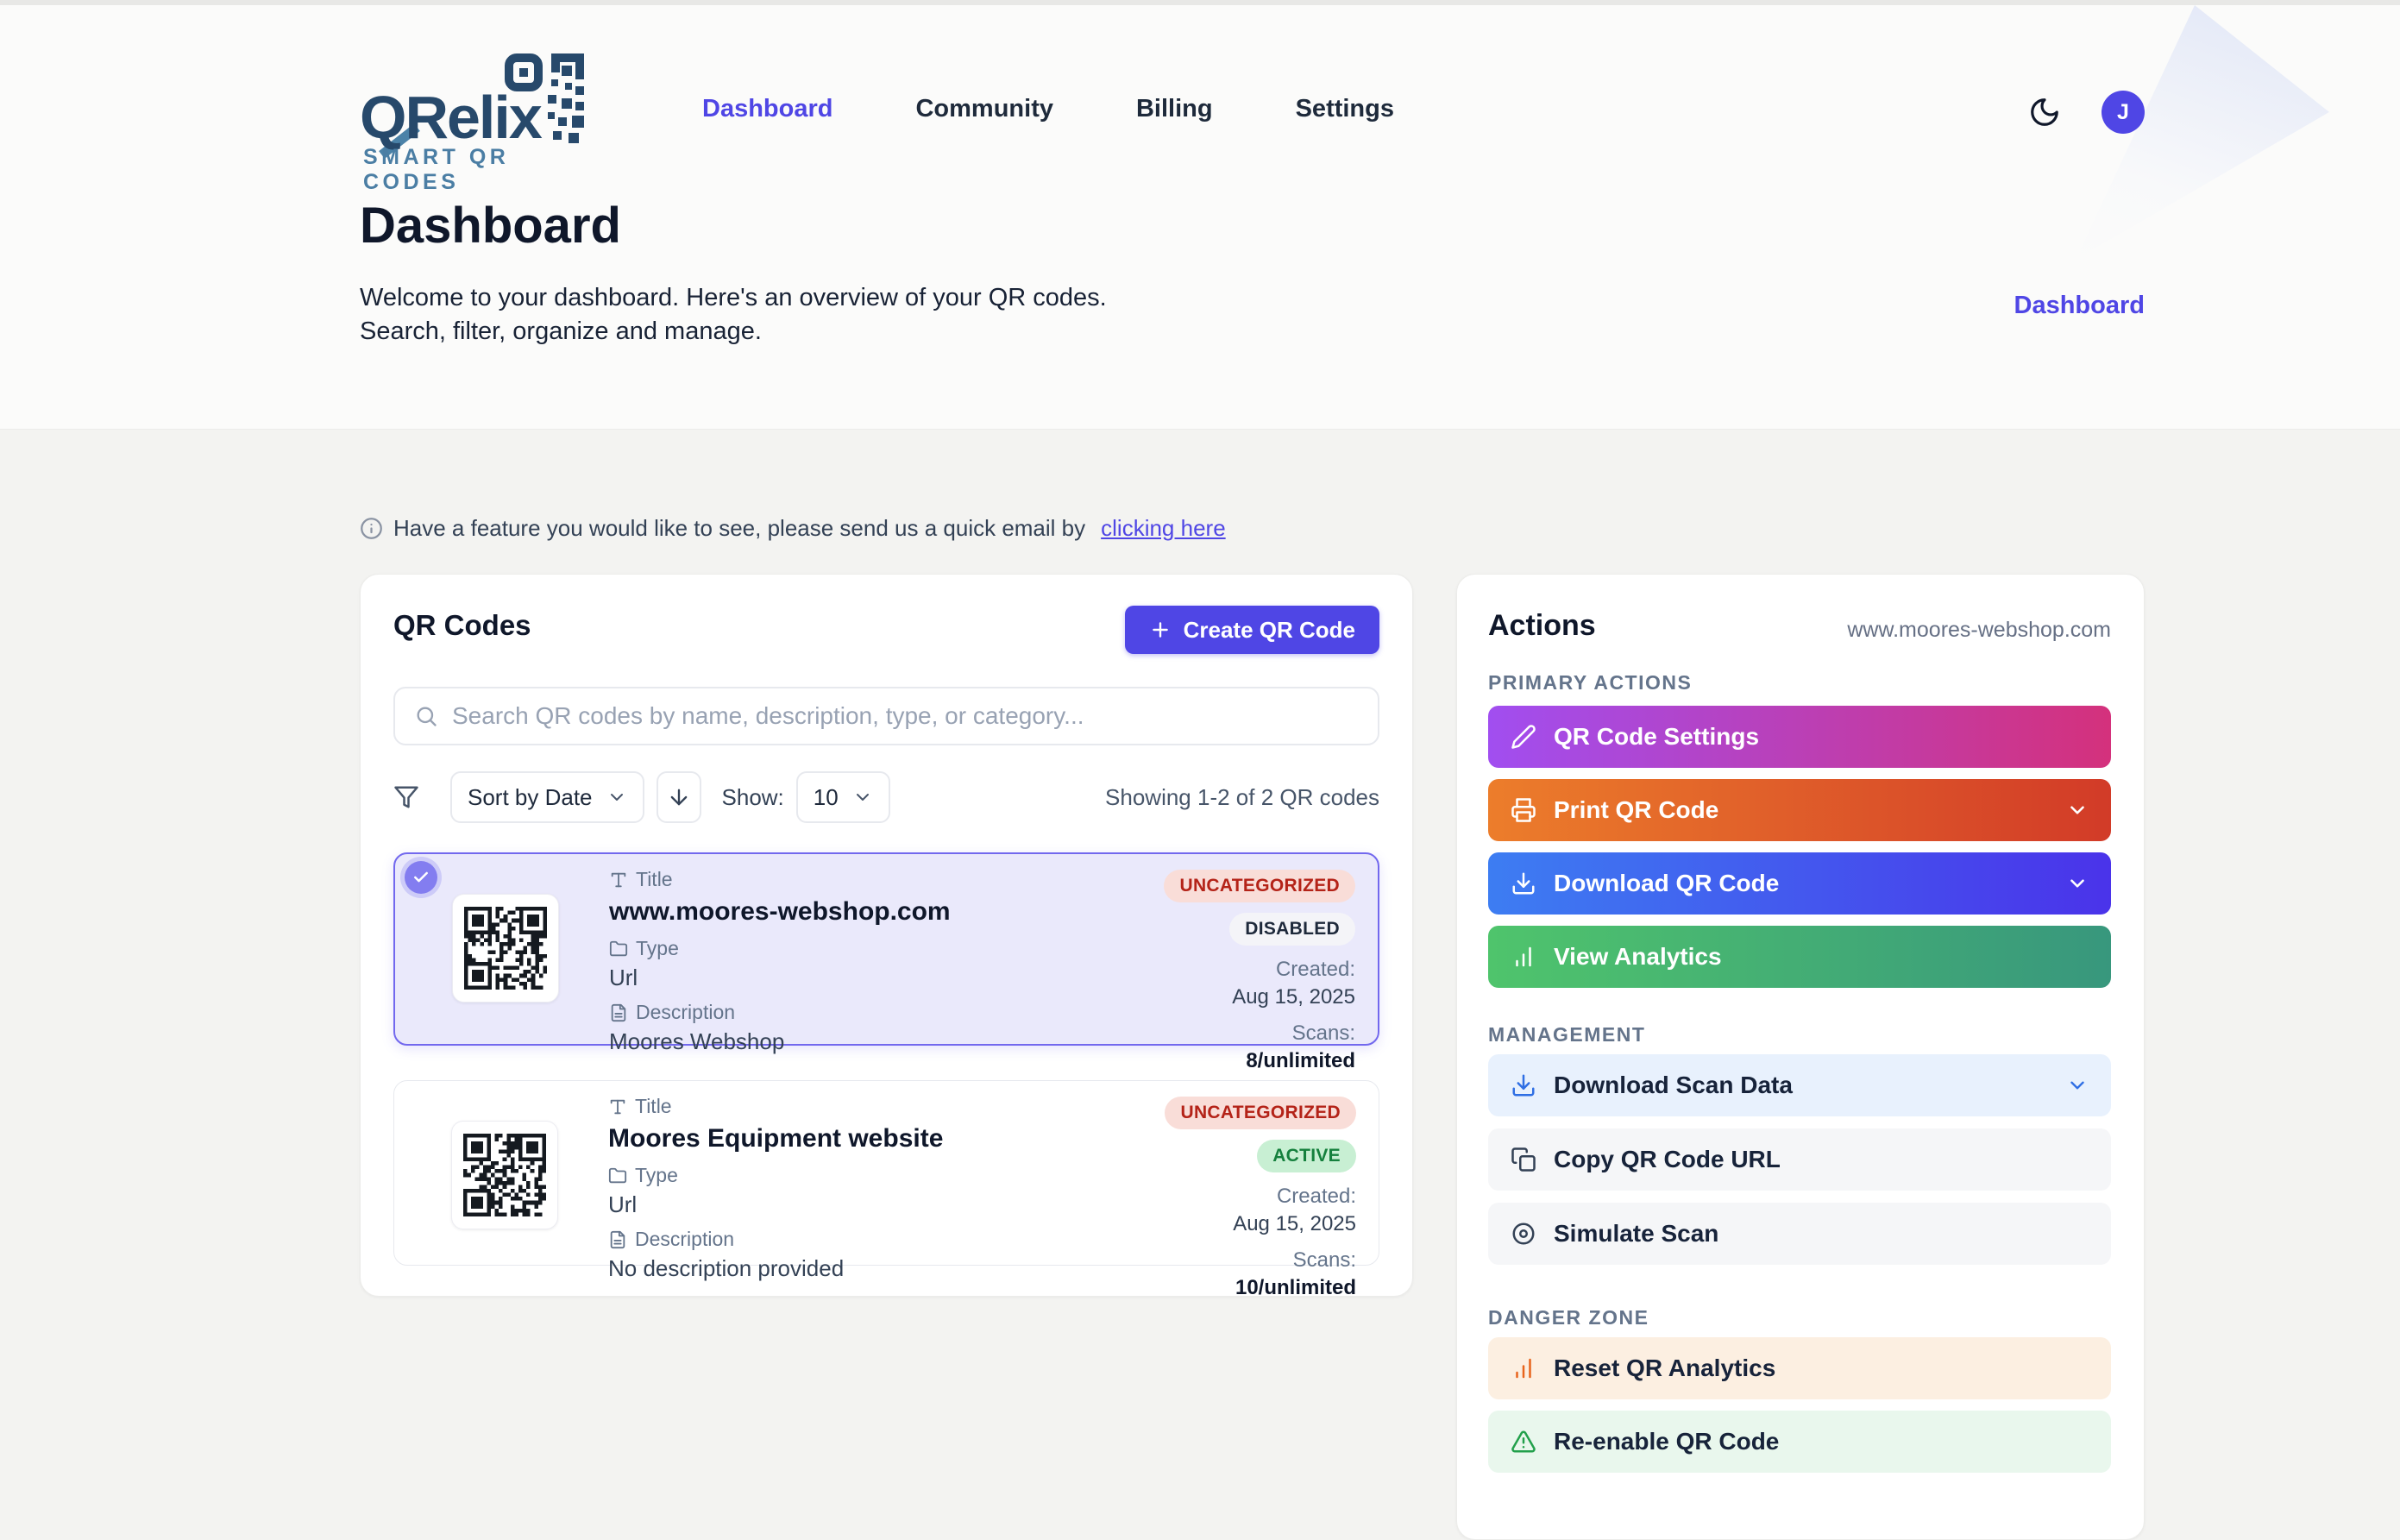 The height and width of the screenshot is (1540, 2400). What do you see at coordinates (490, 226) in the screenshot?
I see `page-title: Dashboard` at bounding box center [490, 226].